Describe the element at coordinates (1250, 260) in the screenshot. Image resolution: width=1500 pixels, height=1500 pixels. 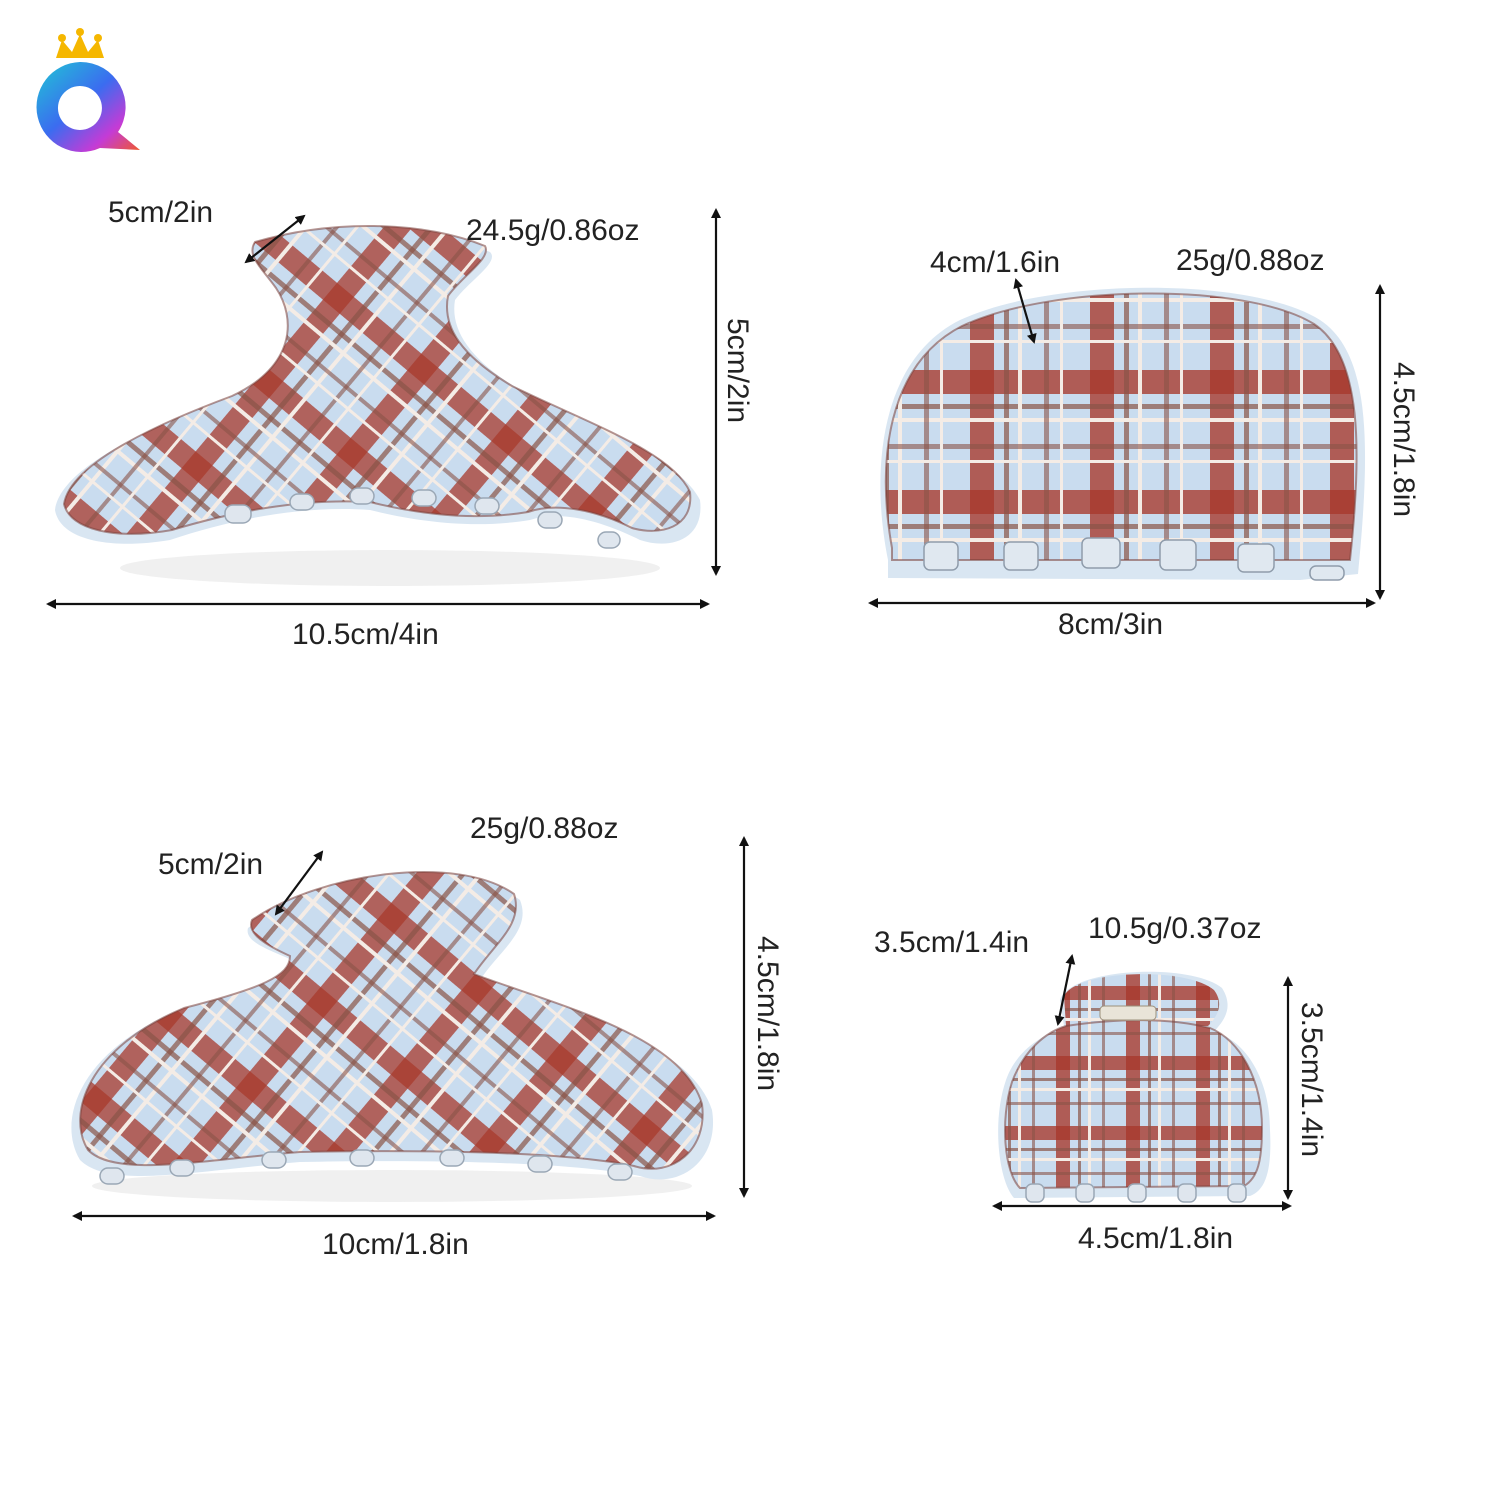
I see `clip-2-weight-label: 25g/0.88oz` at that location.